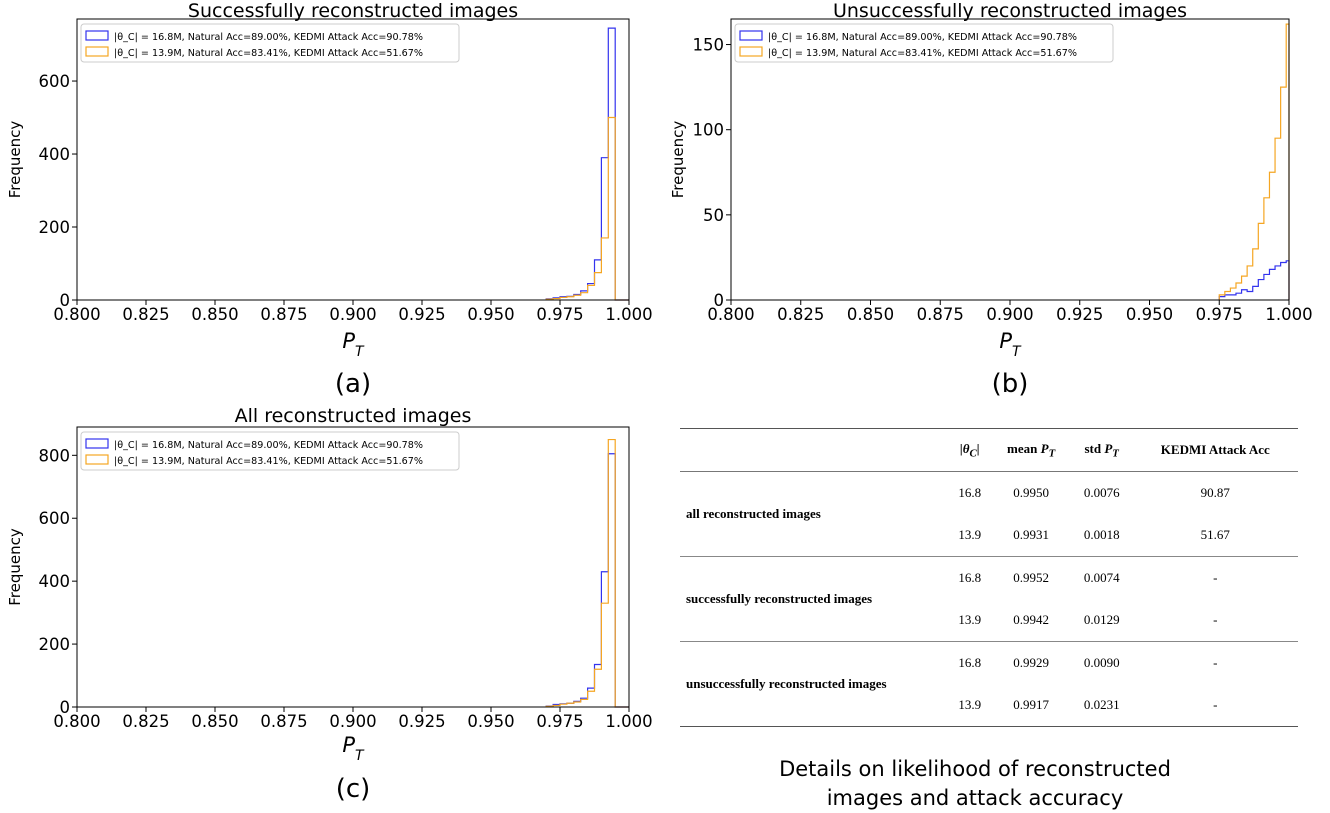 This screenshot has height=813, width=1330. I want to click on y-tick-label: 50, so click(713, 215).